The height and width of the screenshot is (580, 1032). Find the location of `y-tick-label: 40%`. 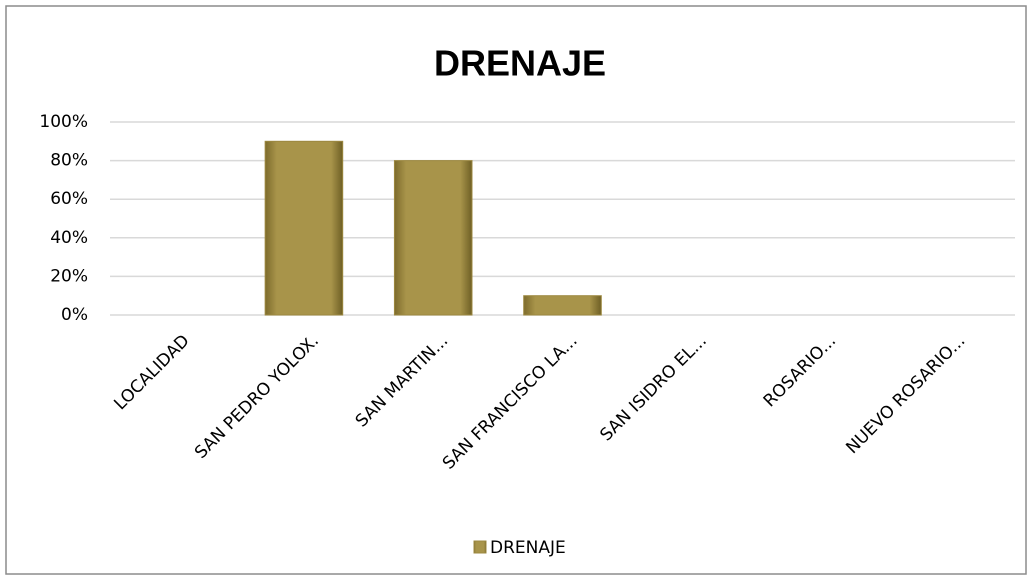

y-tick-label: 40% is located at coordinates (69, 238).